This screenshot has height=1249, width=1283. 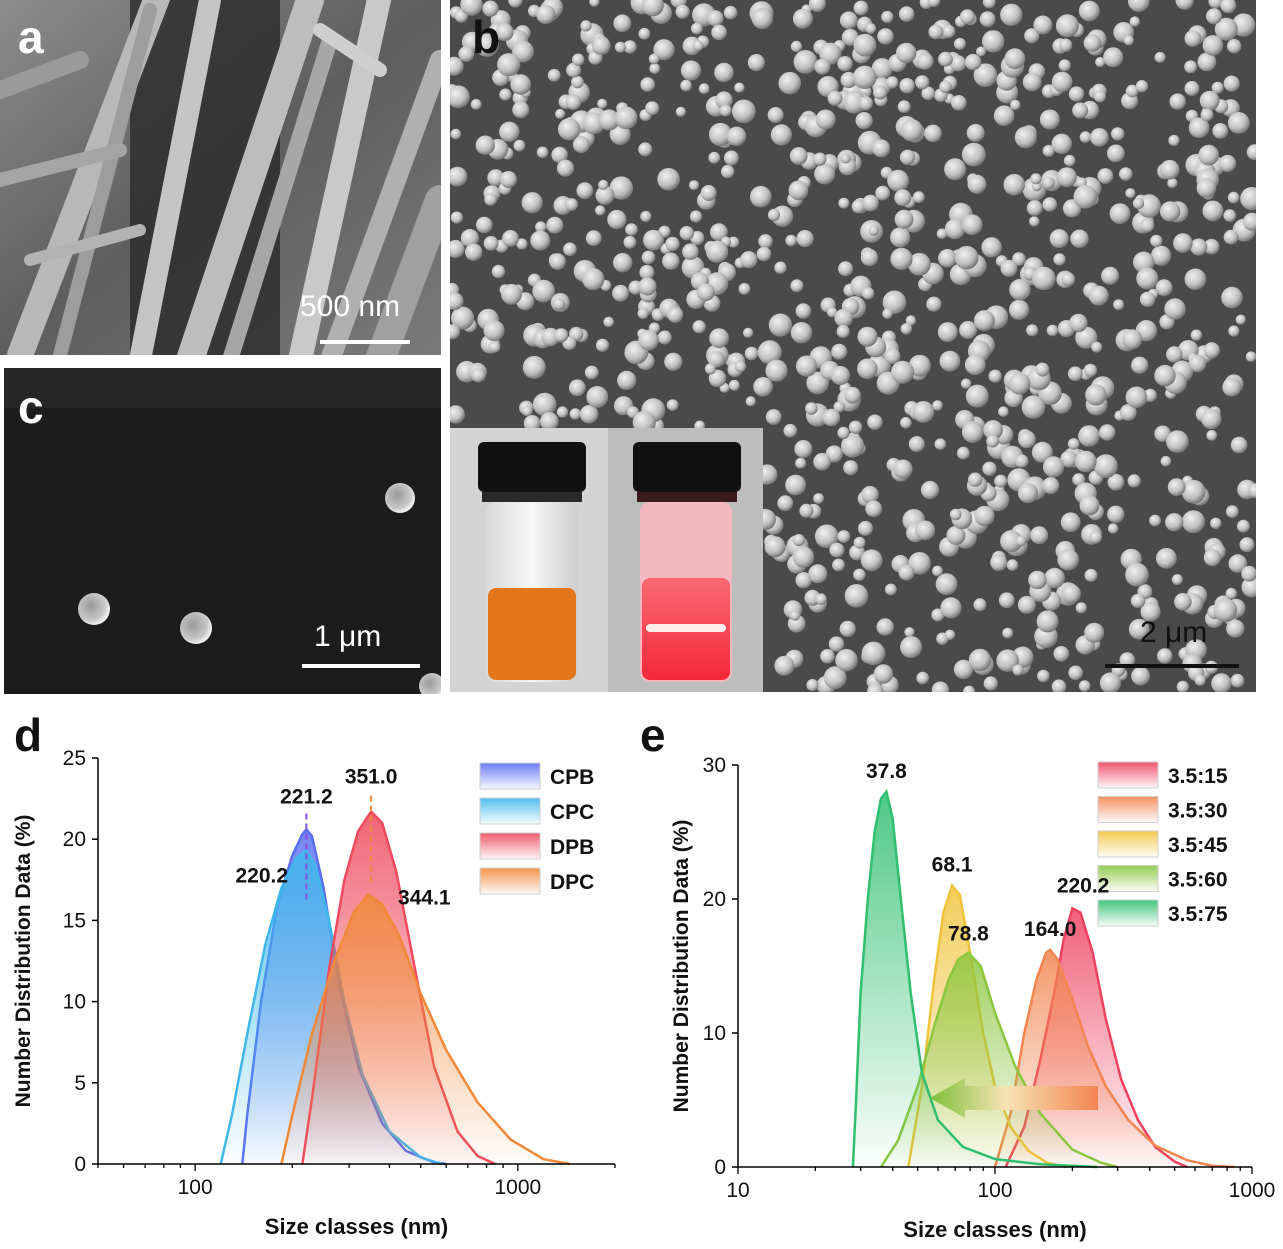 What do you see at coordinates (1198, 914) in the screenshot?
I see `legend-label: 3.5:75` at bounding box center [1198, 914].